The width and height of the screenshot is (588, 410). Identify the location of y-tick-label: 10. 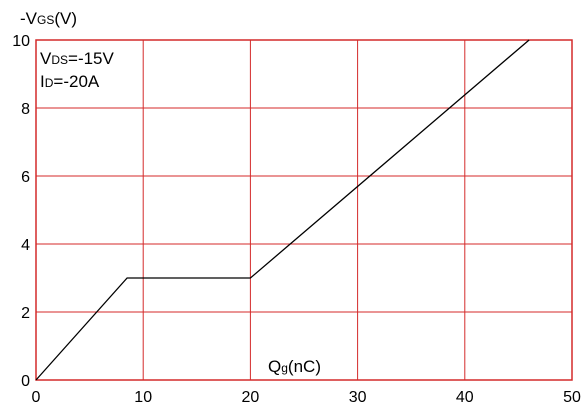
(21, 41).